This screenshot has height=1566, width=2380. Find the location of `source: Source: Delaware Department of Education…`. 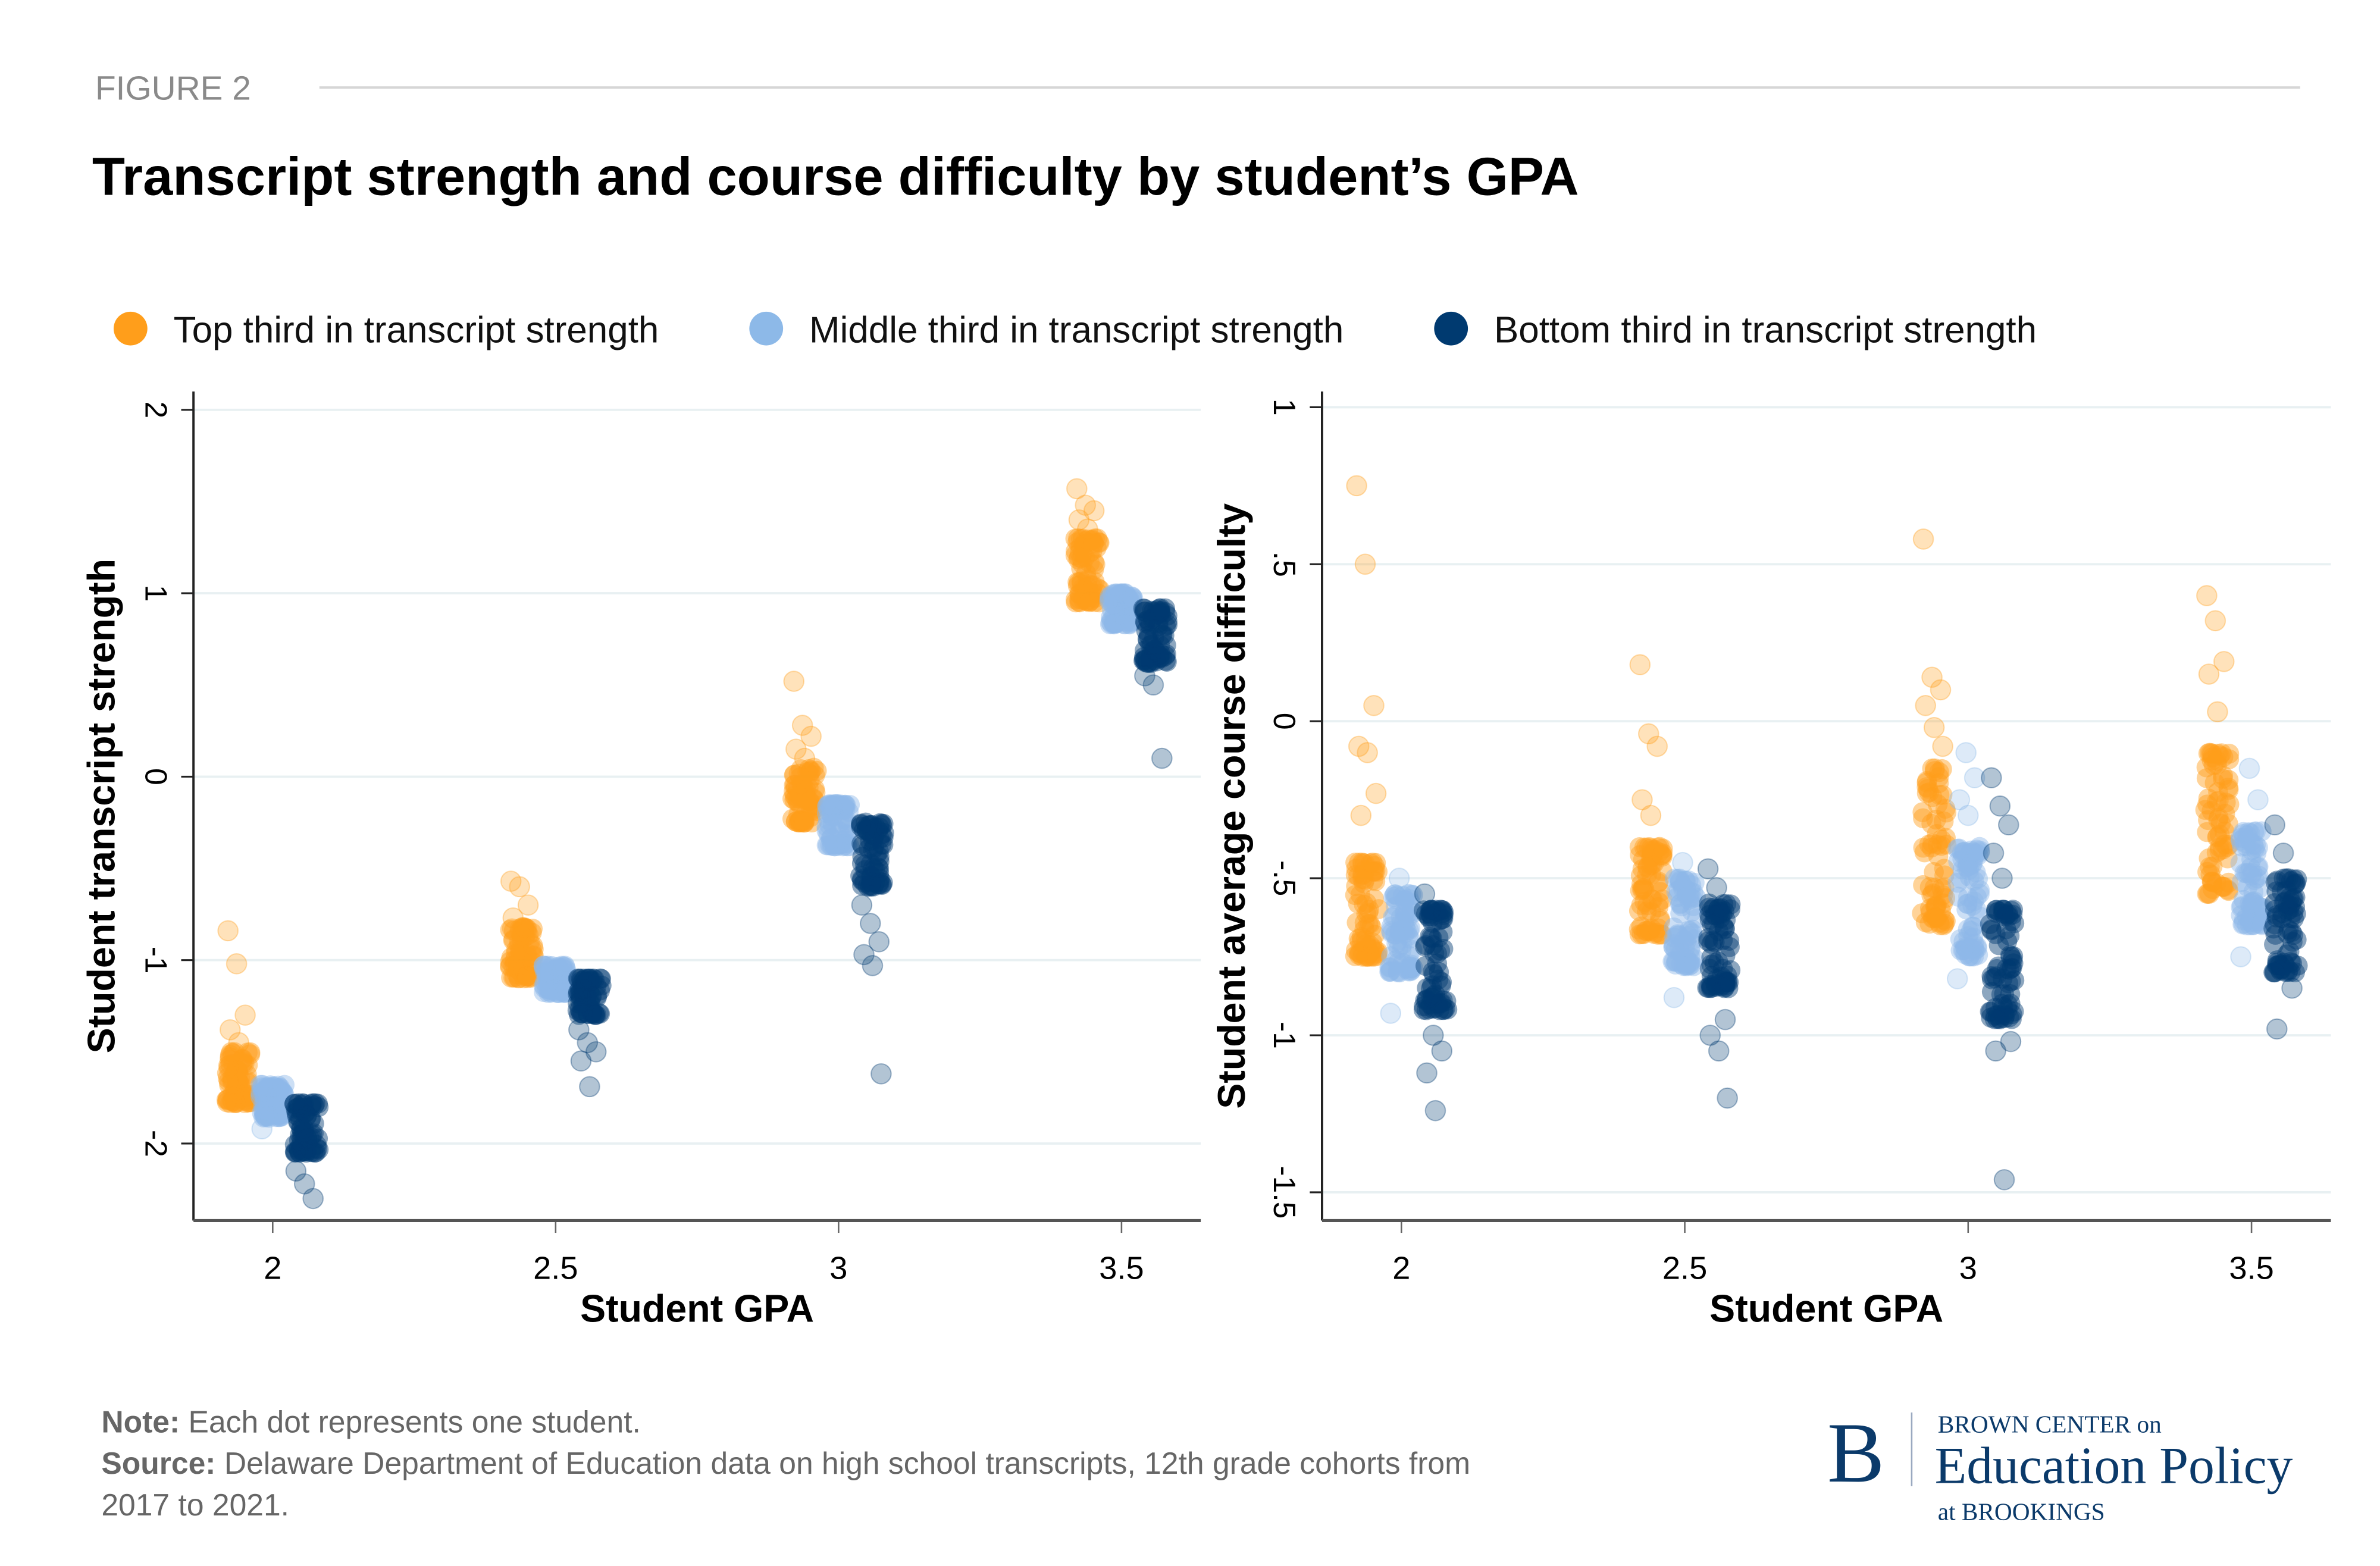

source: Source: Delaware Department of Education… is located at coordinates (785, 1463).